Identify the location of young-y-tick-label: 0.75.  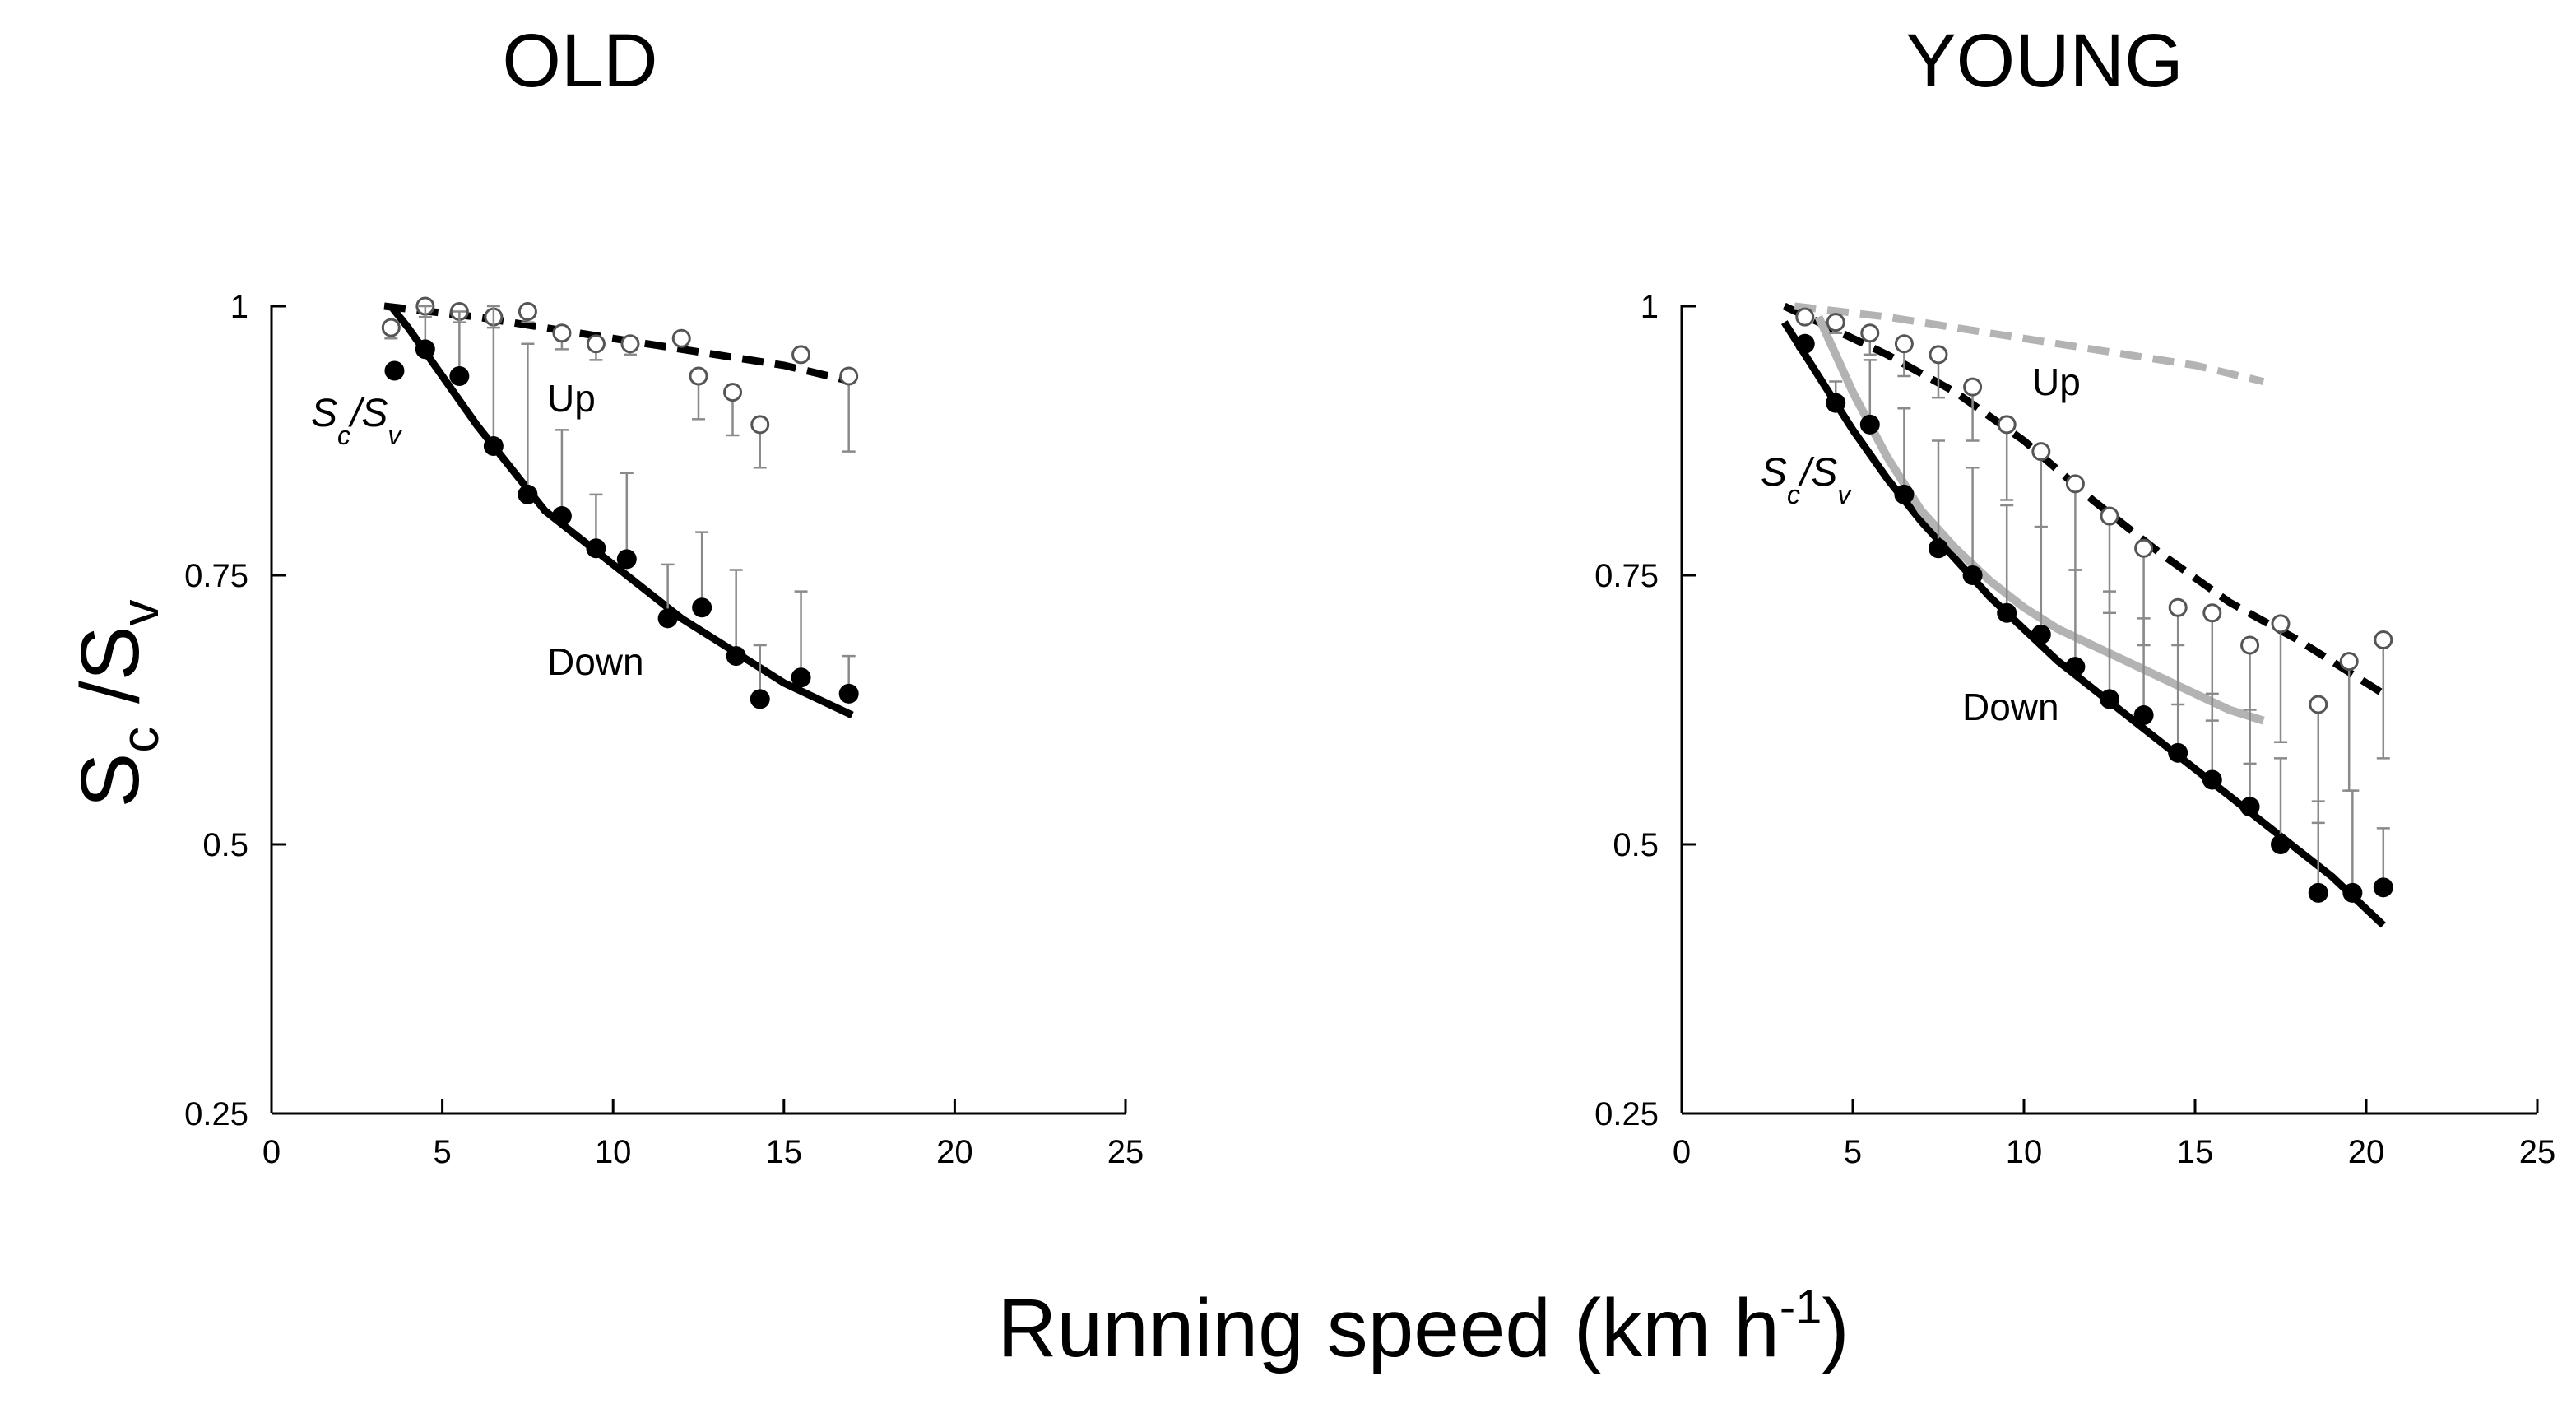
(1626, 576).